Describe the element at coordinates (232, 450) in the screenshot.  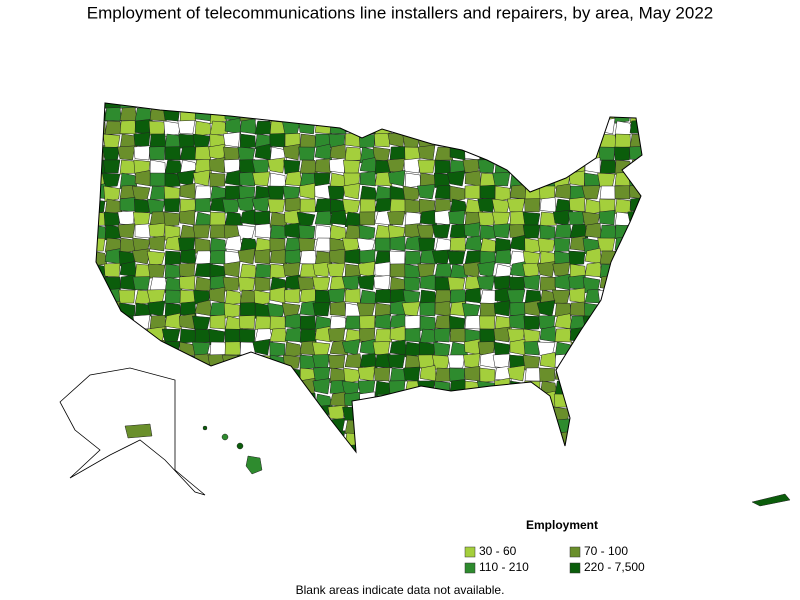
I see `hawaii` at that location.